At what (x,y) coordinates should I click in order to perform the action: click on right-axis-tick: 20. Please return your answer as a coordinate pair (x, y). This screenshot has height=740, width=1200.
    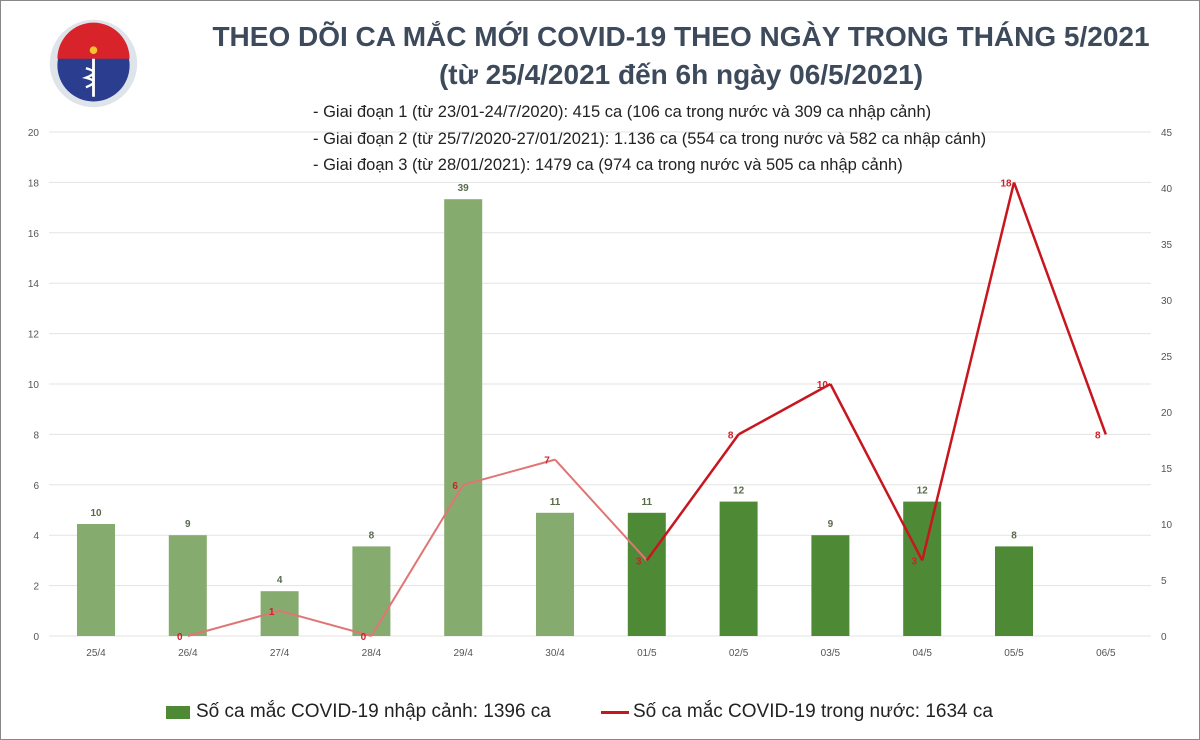
    Looking at the image, I should click on (1167, 413).